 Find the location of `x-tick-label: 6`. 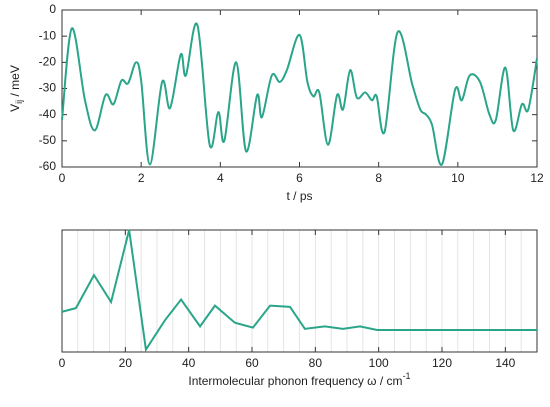

x-tick-label: 6 is located at coordinates (299, 178).